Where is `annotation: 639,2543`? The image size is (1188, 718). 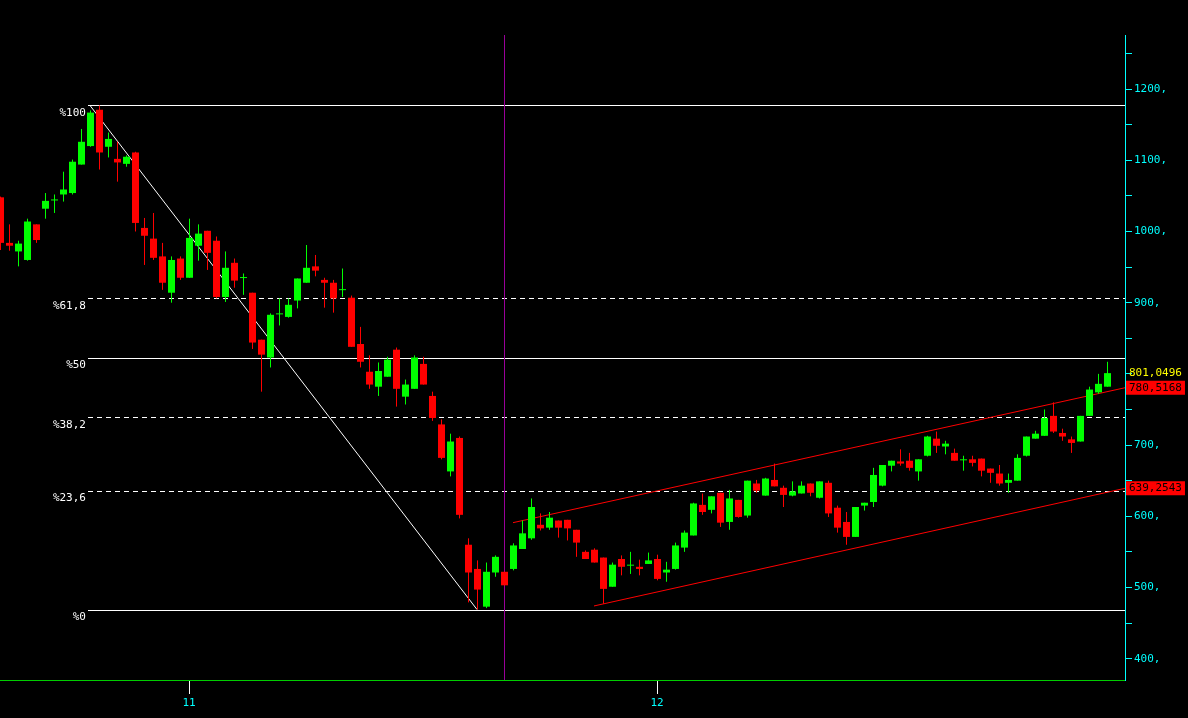
annotation: 639,2543 is located at coordinates (1155, 488).